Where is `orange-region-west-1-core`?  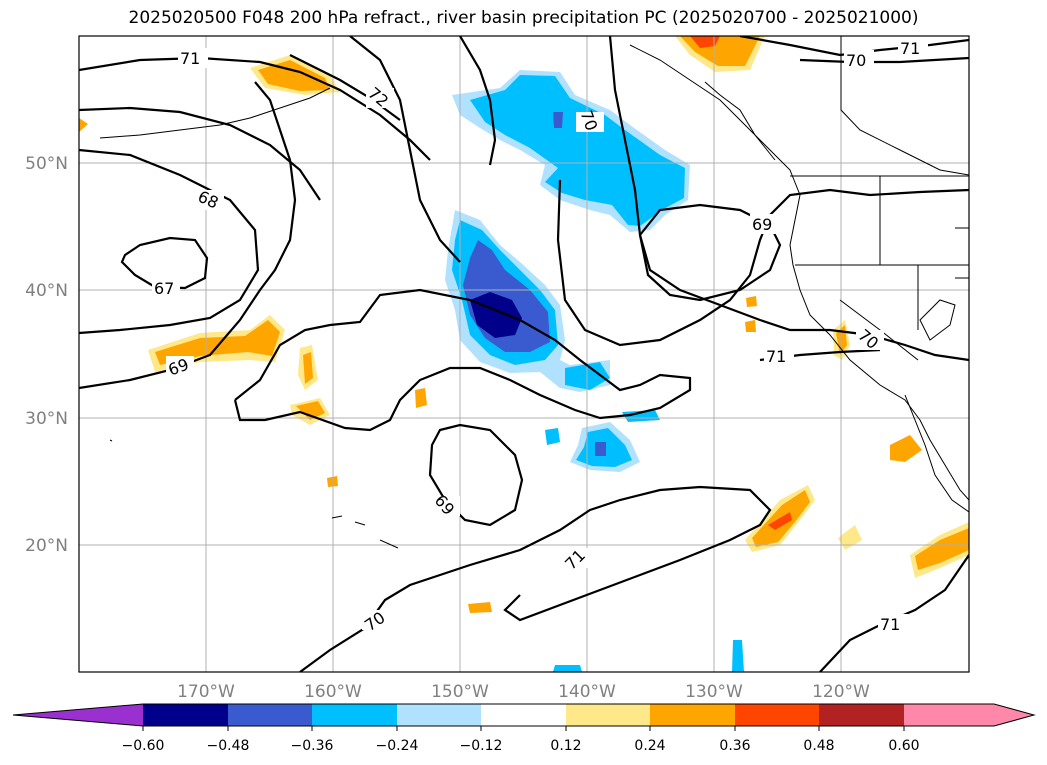 orange-region-west-1-core is located at coordinates (217, 342).